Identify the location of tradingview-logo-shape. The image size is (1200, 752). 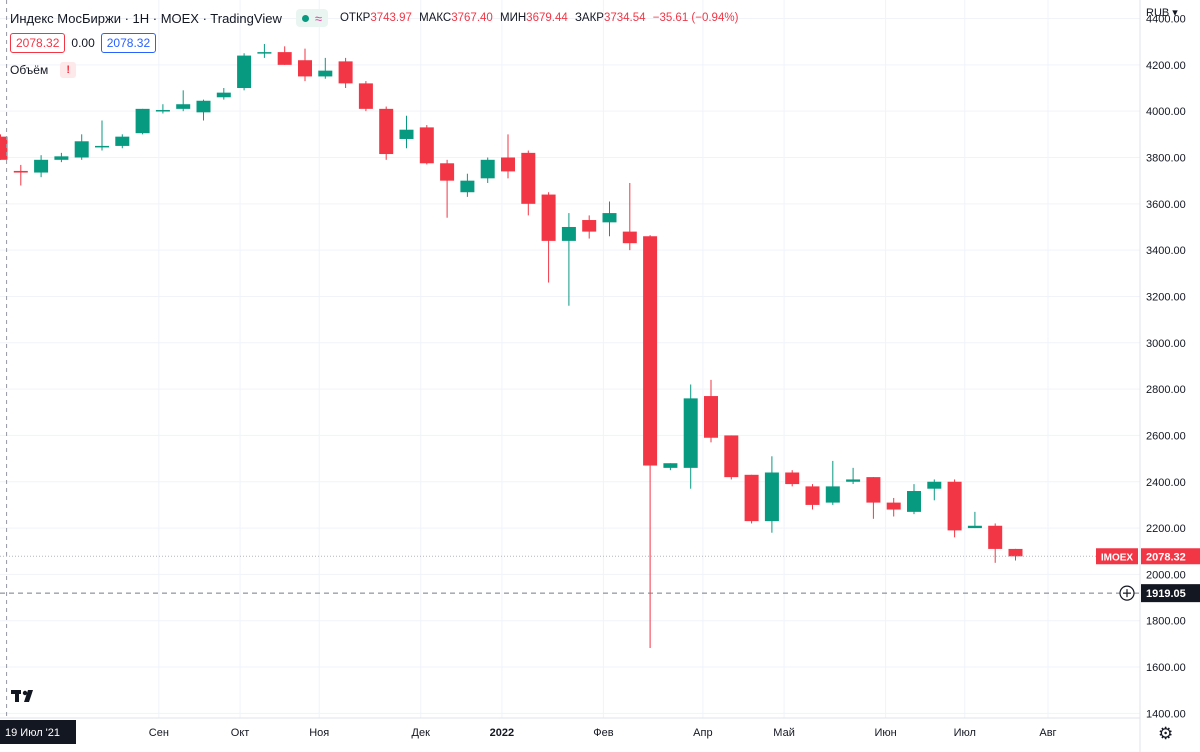
(22, 696).